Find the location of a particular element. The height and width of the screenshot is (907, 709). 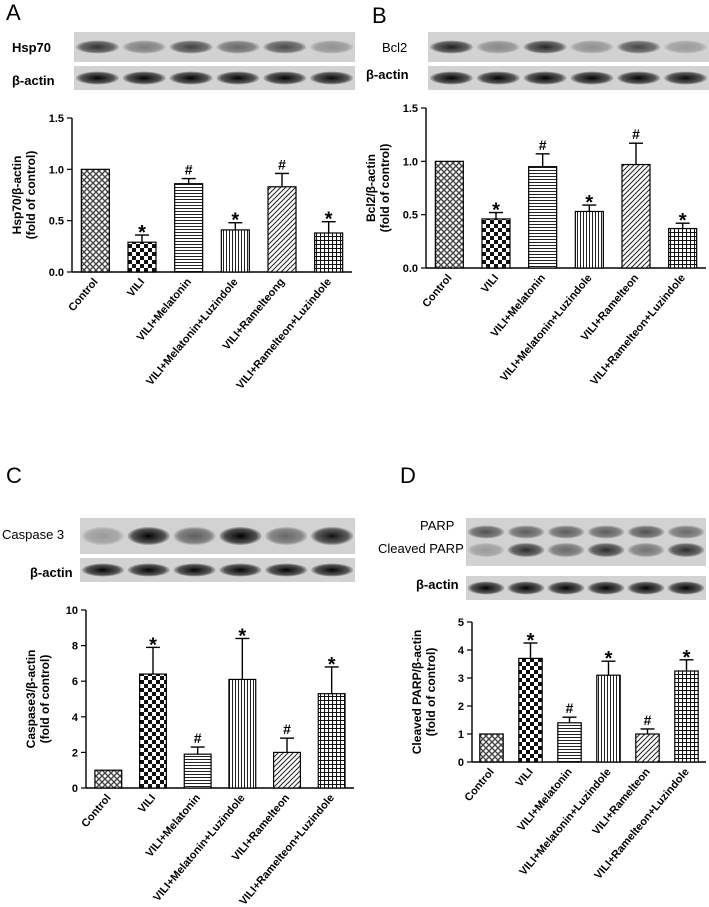

y-tick-label: 4 is located at coordinates (75, 718).